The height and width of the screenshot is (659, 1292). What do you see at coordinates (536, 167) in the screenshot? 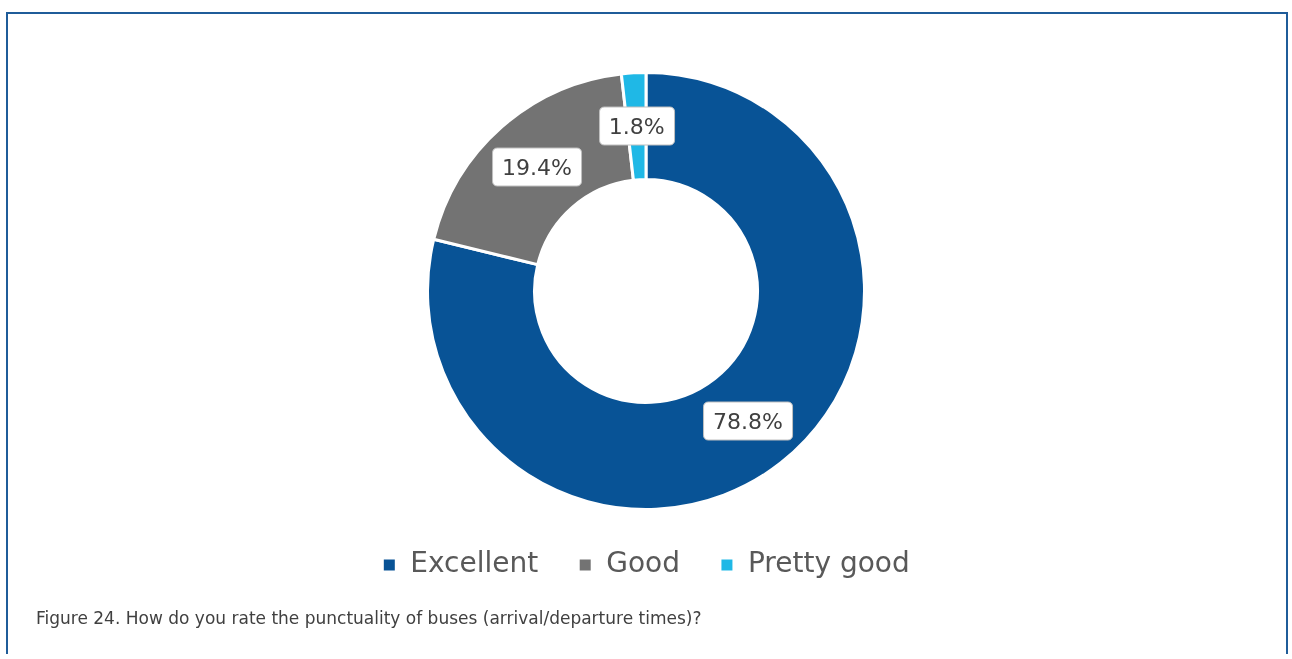
I see `data-label: 19.4%` at bounding box center [536, 167].